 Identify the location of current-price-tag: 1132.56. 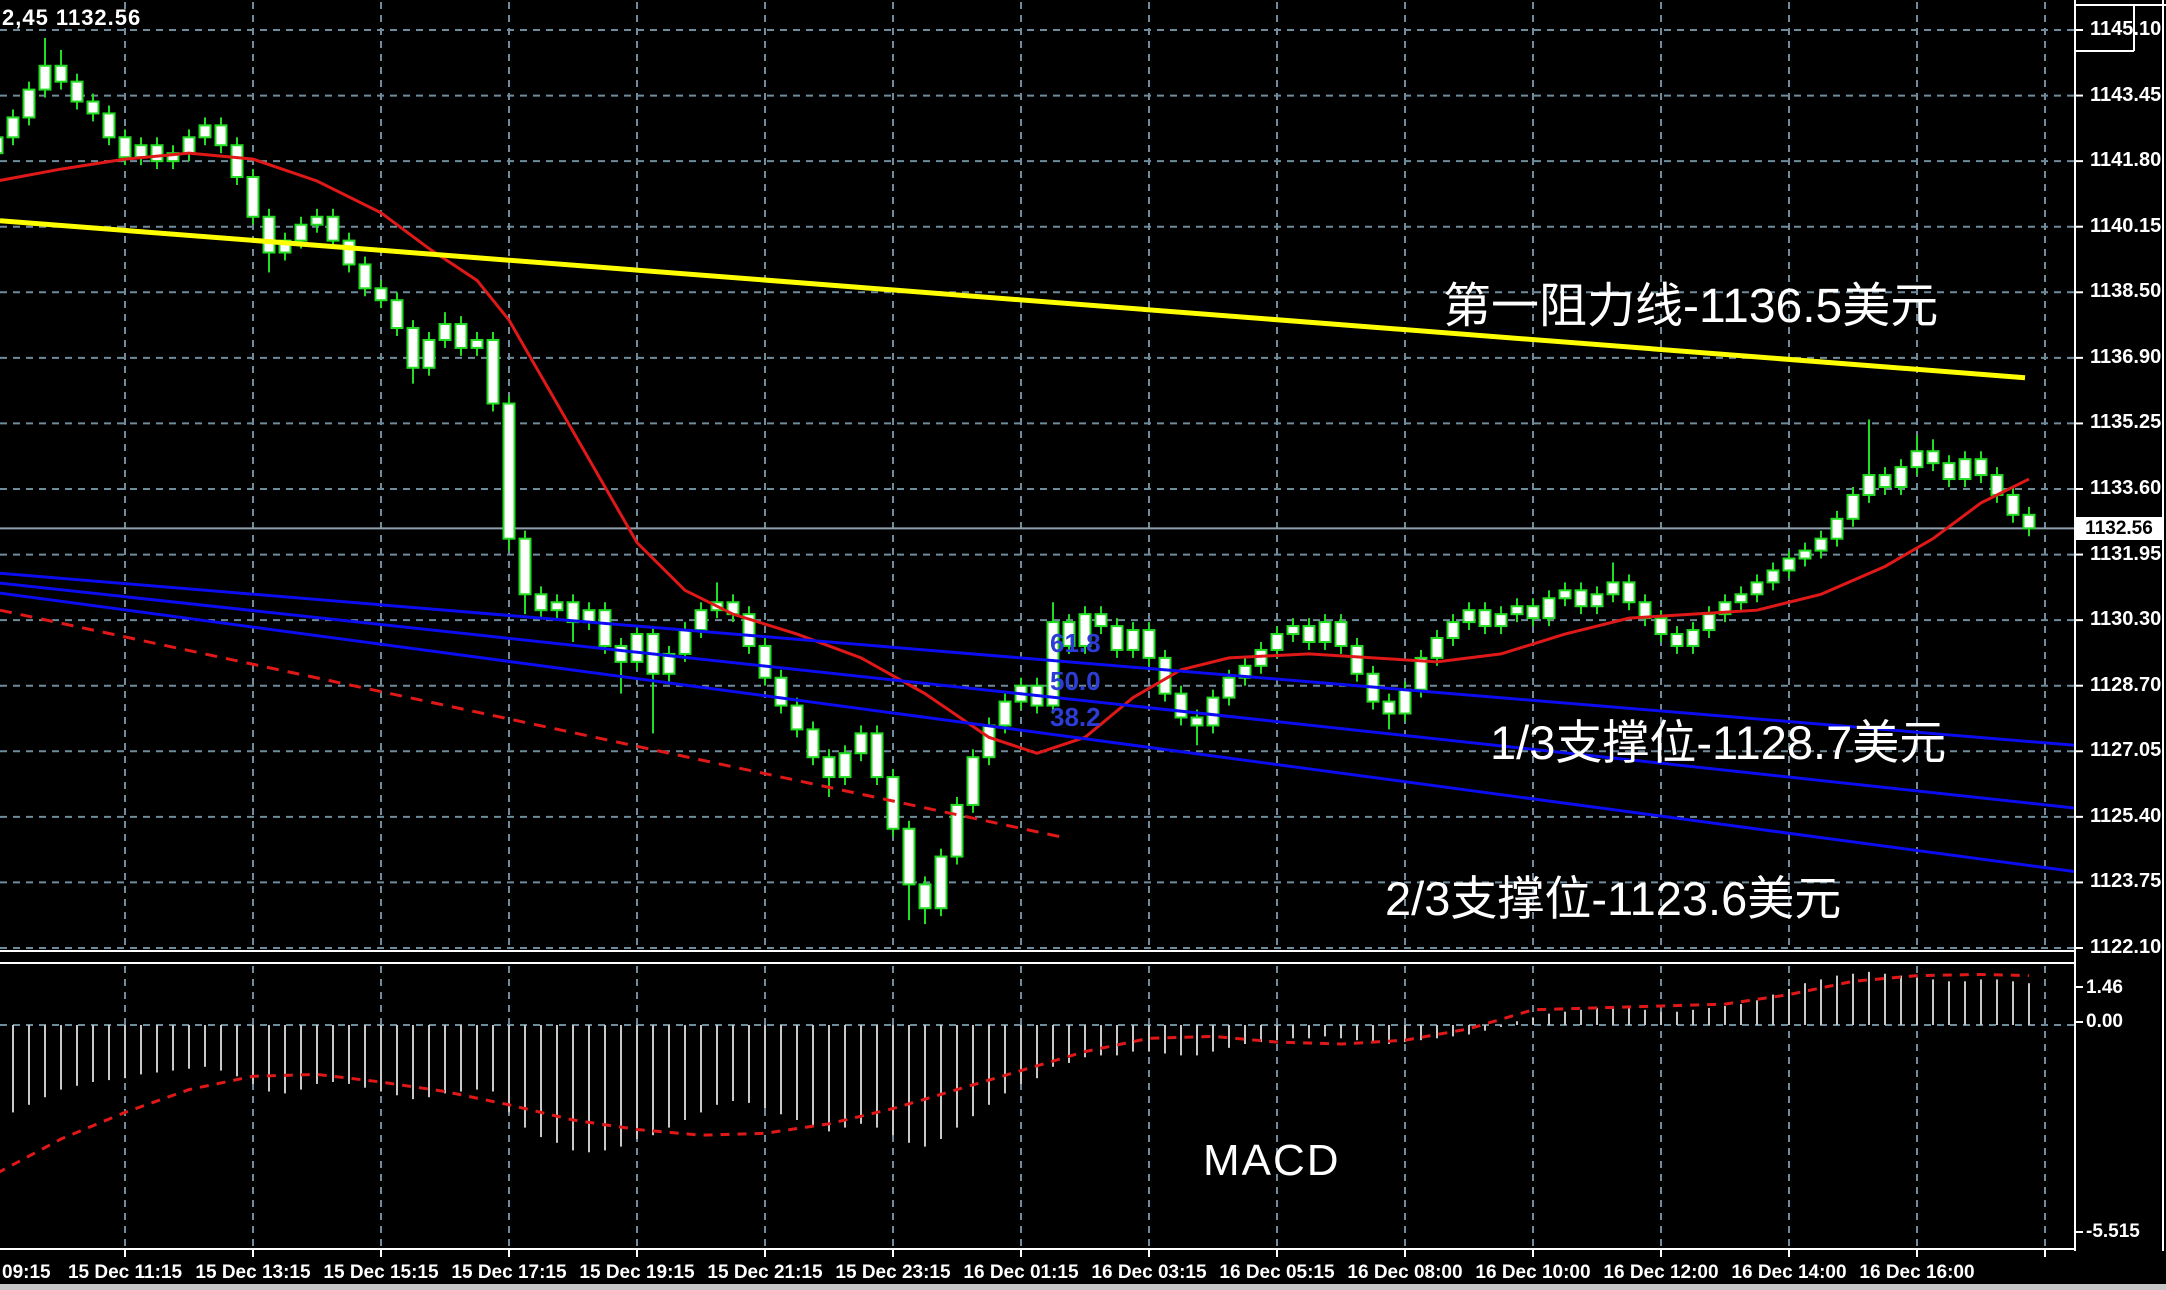
(2119, 528).